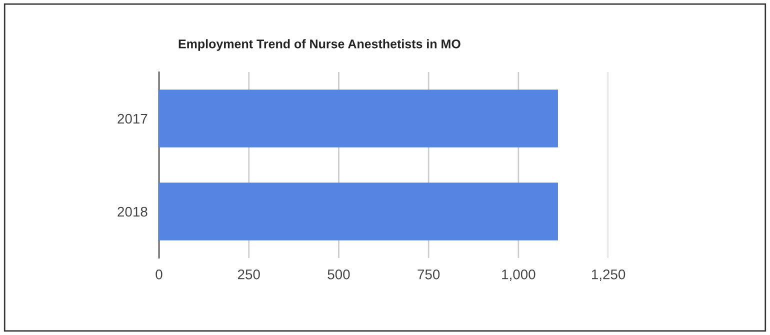 The image size is (770, 335). What do you see at coordinates (429, 274) in the screenshot?
I see `x-tick-label: 750` at bounding box center [429, 274].